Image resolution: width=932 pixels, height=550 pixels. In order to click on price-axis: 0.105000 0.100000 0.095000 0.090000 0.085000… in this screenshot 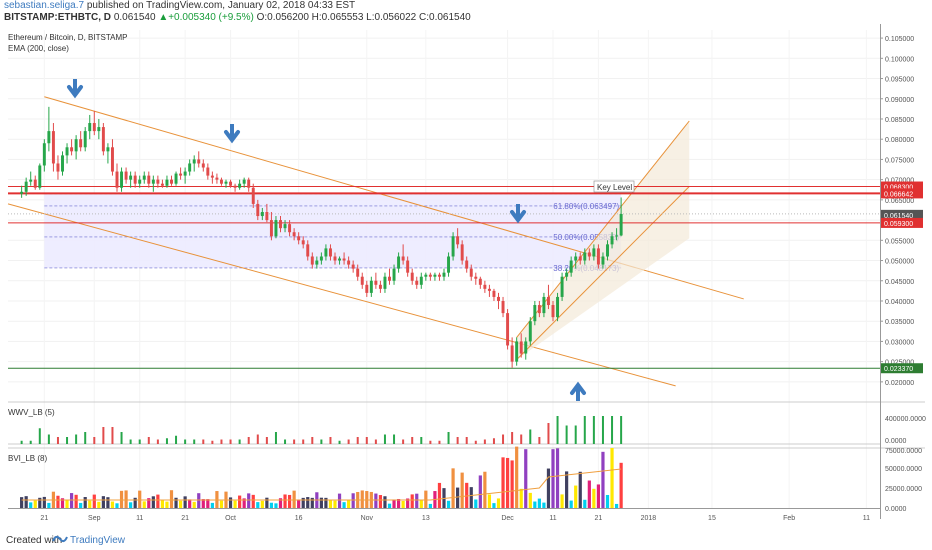, I will do `click(897, 271)`.